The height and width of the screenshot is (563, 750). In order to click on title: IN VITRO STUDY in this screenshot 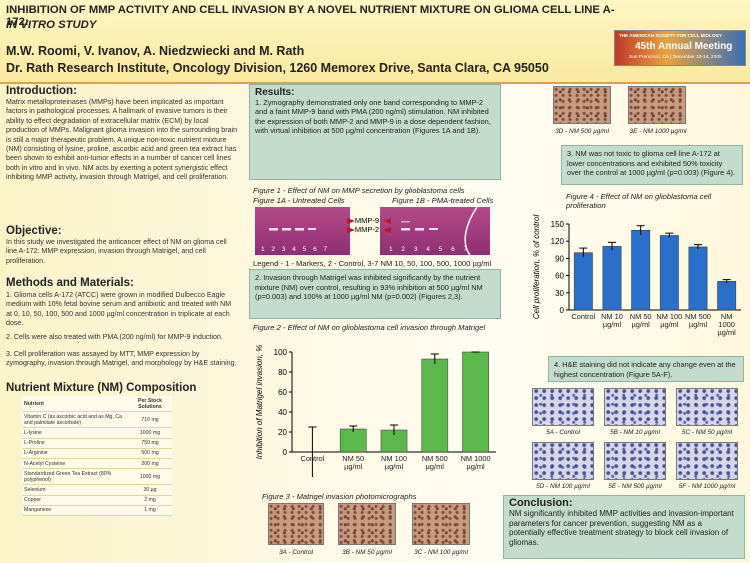, I will do `click(51, 25)`.